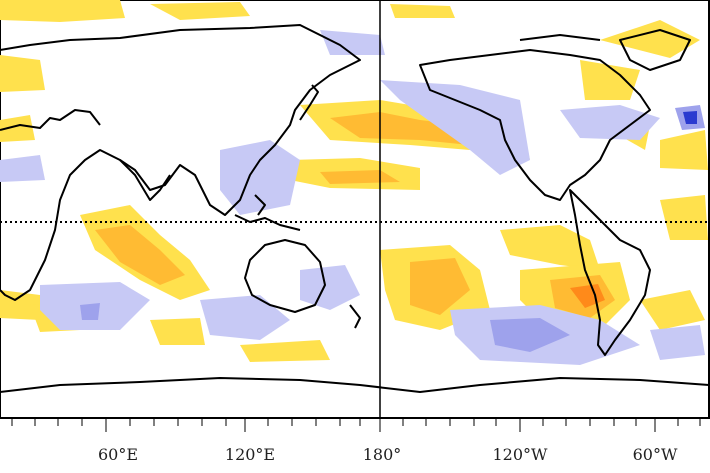 The height and width of the screenshot is (473, 710). I want to click on tick-label-120e: 120°E, so click(250, 454).